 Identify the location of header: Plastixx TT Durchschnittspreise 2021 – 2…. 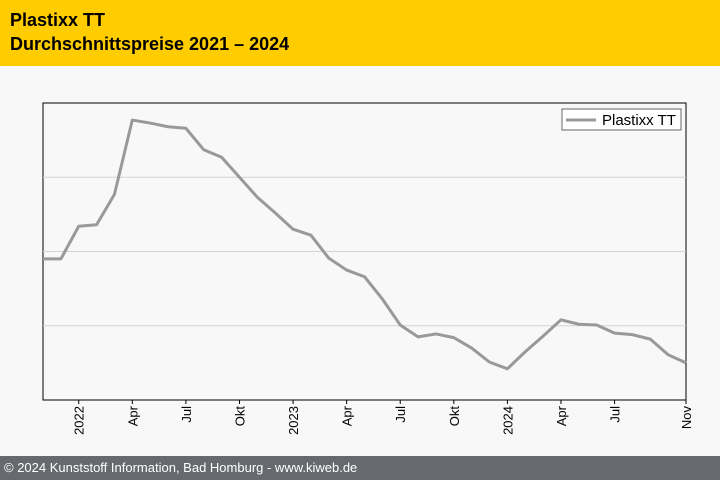
(360, 33).